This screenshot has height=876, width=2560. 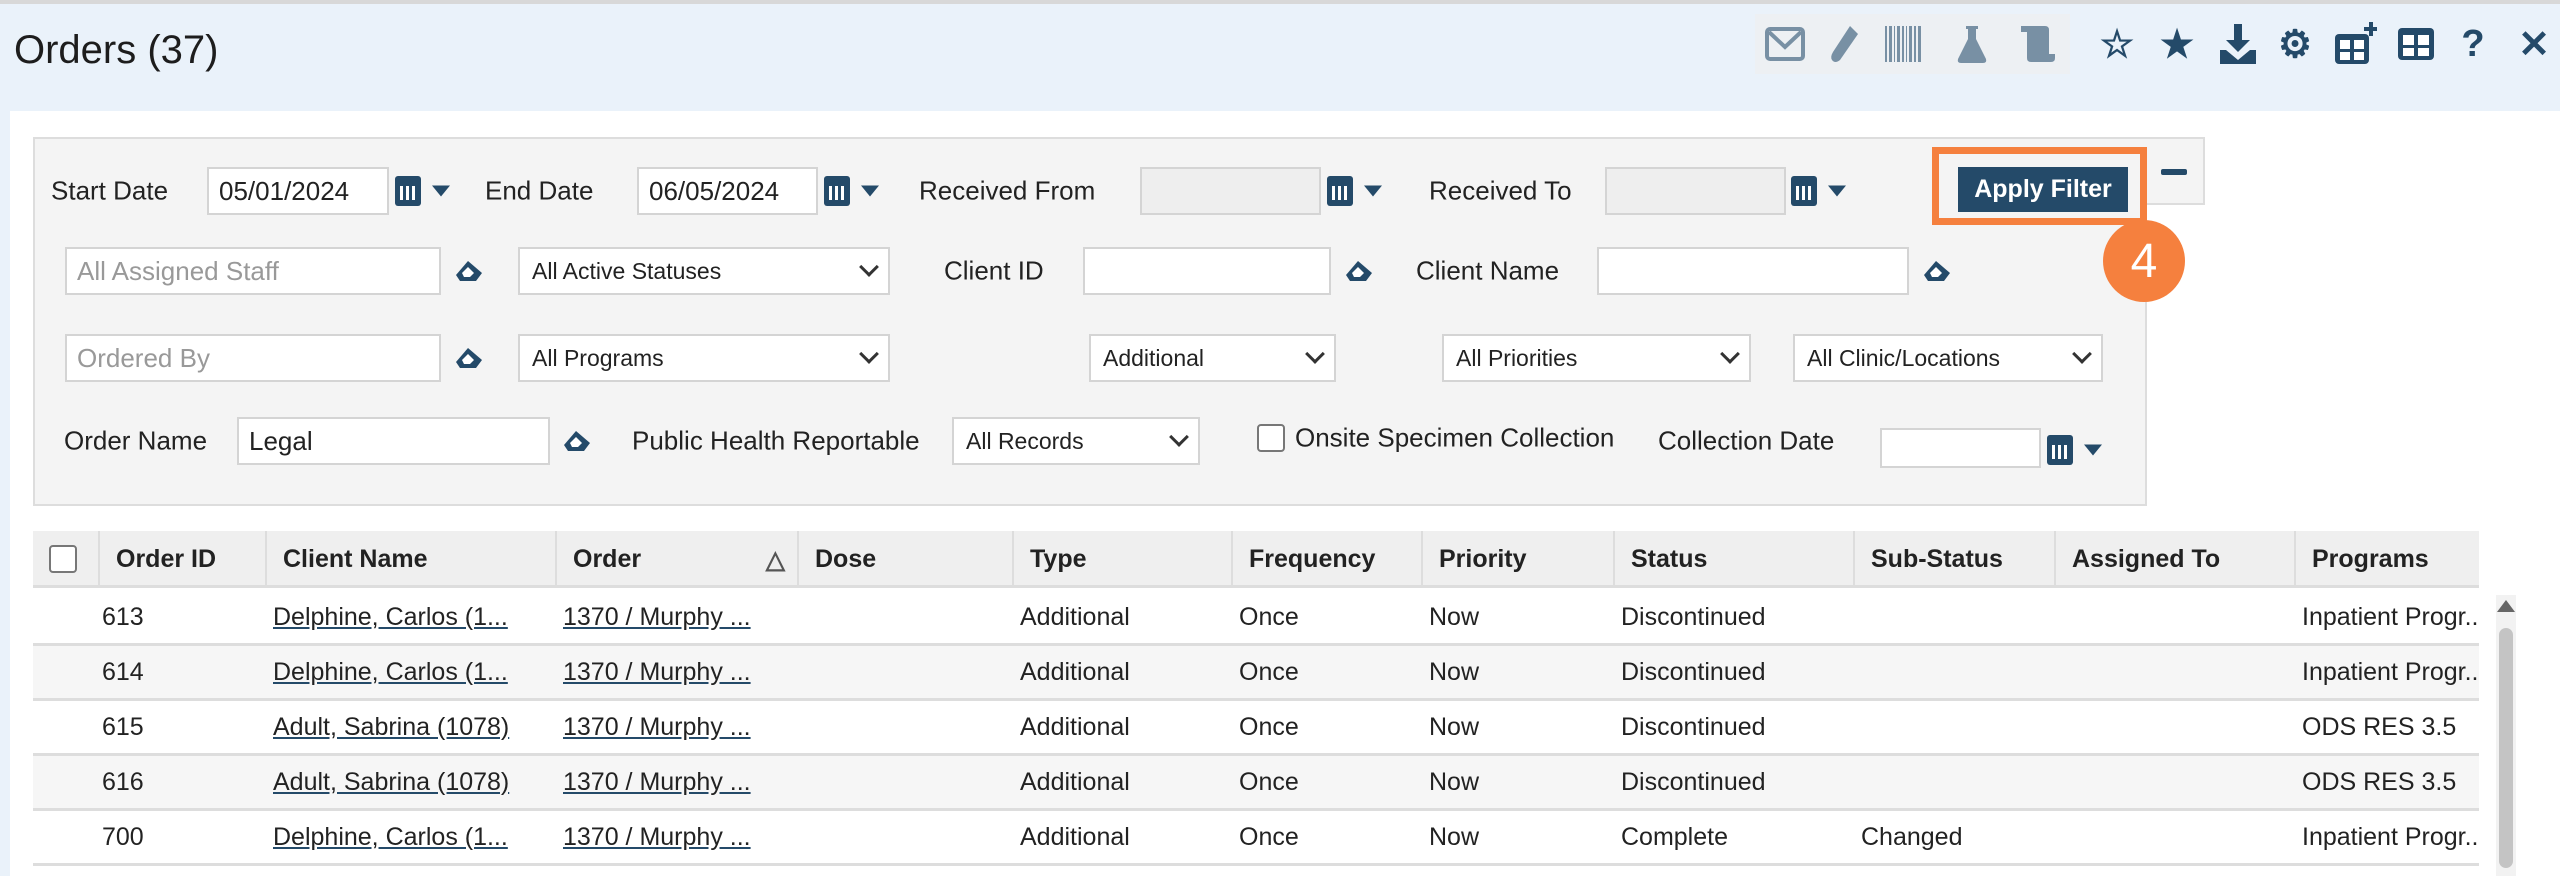 I want to click on test-tube-icon, so click(x=1845, y=44).